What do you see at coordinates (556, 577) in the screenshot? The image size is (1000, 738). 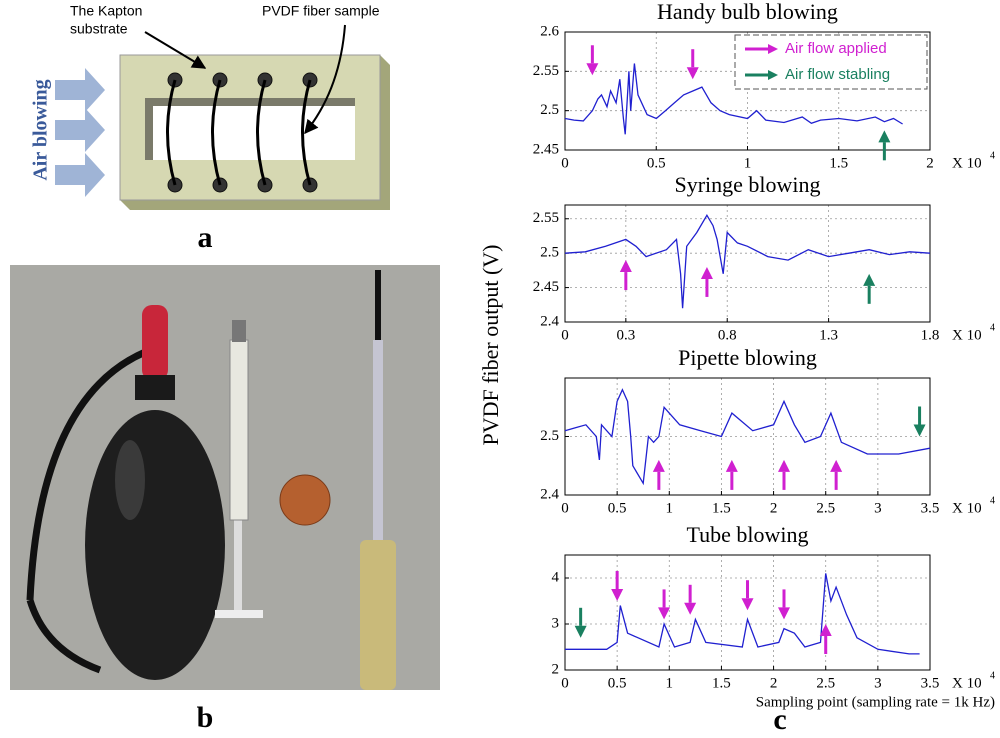 I see `y-tick-label: 4` at bounding box center [556, 577].